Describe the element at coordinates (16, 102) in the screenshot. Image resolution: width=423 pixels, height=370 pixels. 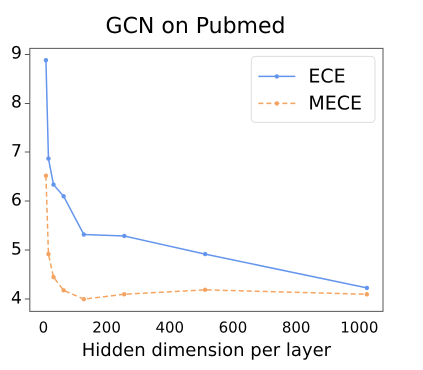
I see `y-tick-label: 8` at that location.